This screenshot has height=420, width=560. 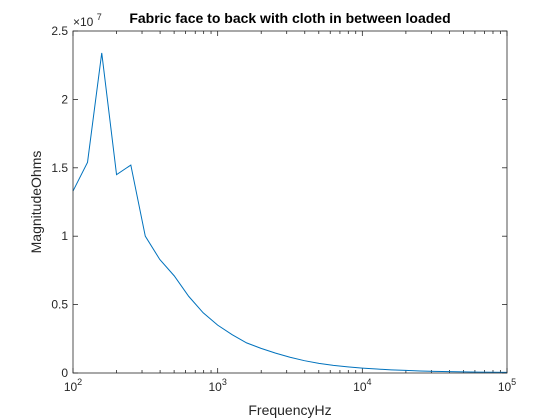 I want to click on y-axis-label: MagnitudeOhms, so click(x=36, y=202).